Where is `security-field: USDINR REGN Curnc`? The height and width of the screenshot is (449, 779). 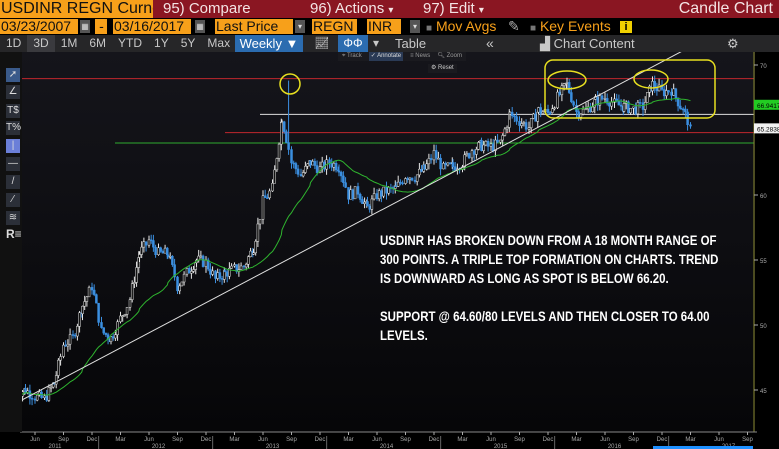
security-field: USDINR REGN Curnc is located at coordinates (76, 9).